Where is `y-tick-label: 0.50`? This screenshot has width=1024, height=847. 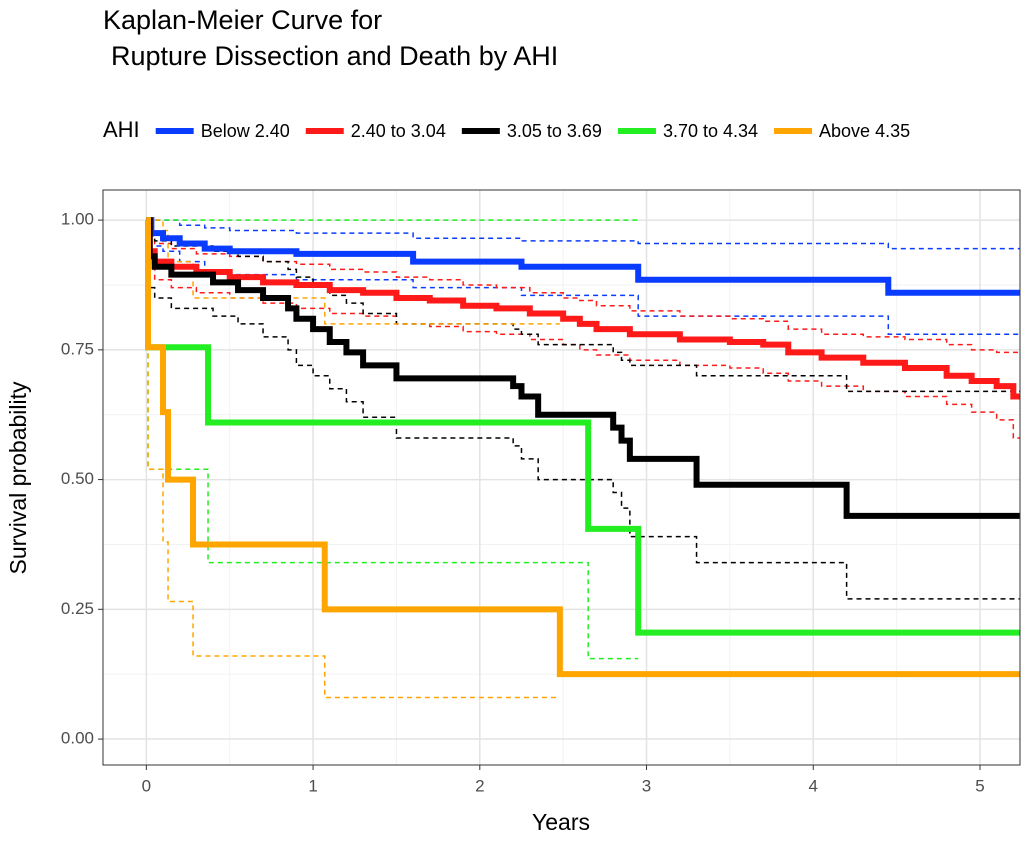
y-tick-label: 0.50 is located at coordinates (77, 478).